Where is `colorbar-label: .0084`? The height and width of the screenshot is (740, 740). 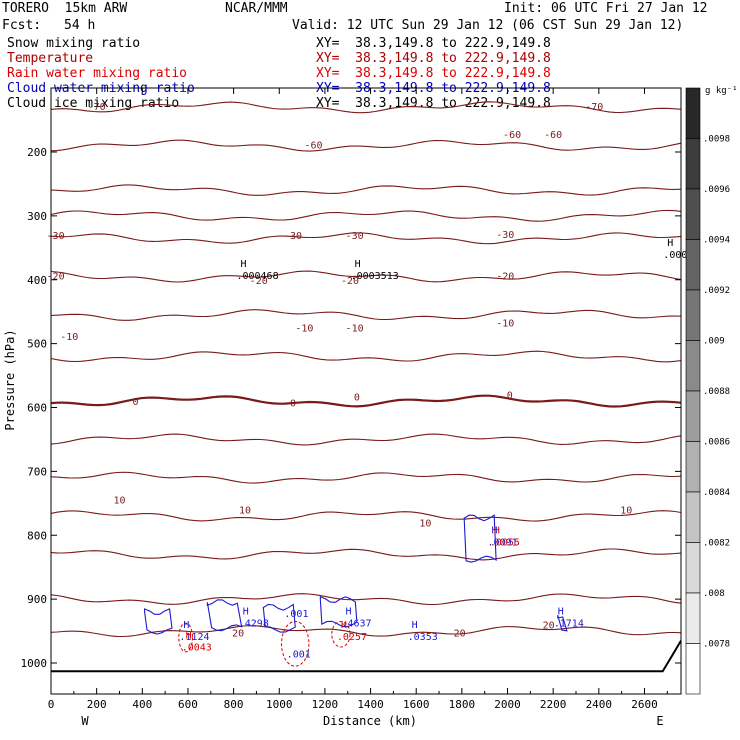 colorbar-label: .0084 is located at coordinates (716, 493).